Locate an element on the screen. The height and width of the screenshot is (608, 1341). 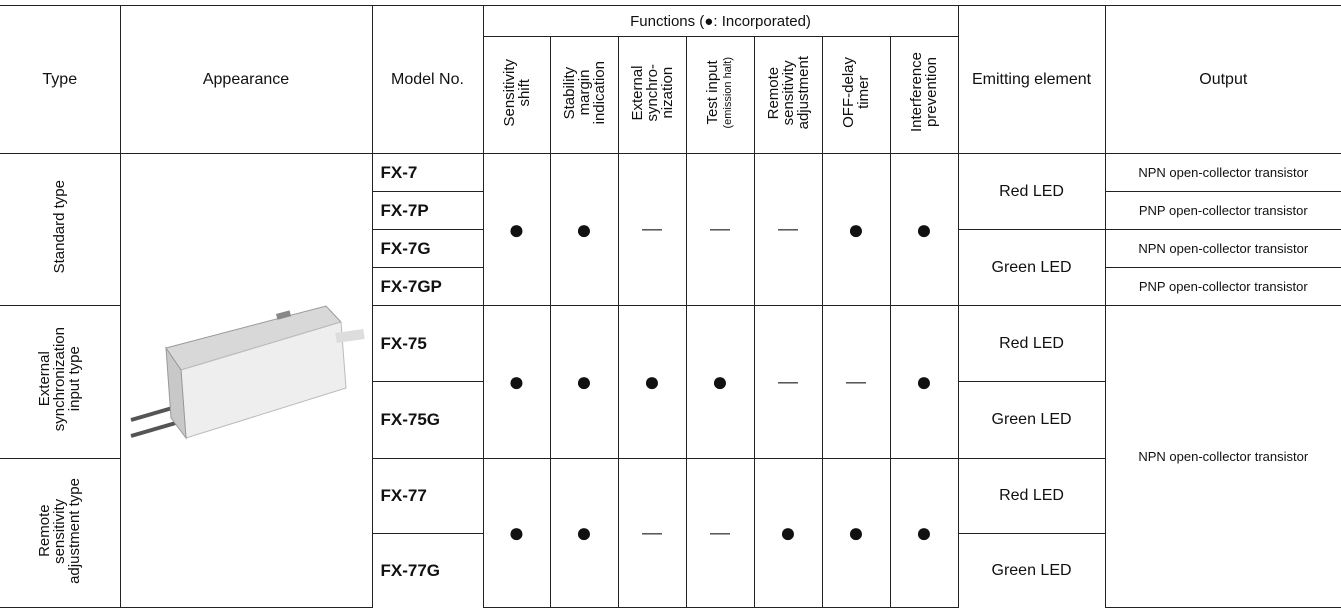
data-row: FX-77G Green LED is located at coordinates (670, 570).